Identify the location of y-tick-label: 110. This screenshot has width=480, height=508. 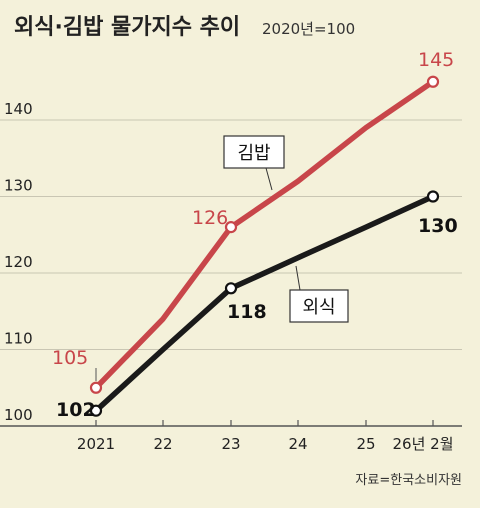
(18, 339).